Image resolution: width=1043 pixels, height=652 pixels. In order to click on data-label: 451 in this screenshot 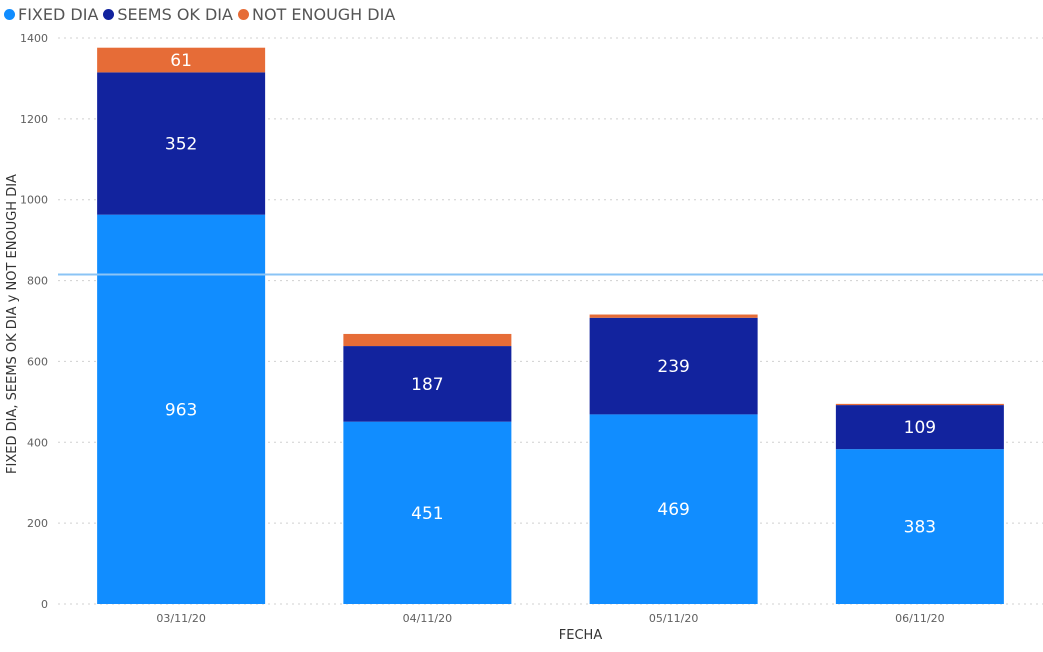, I will do `click(427, 514)`.